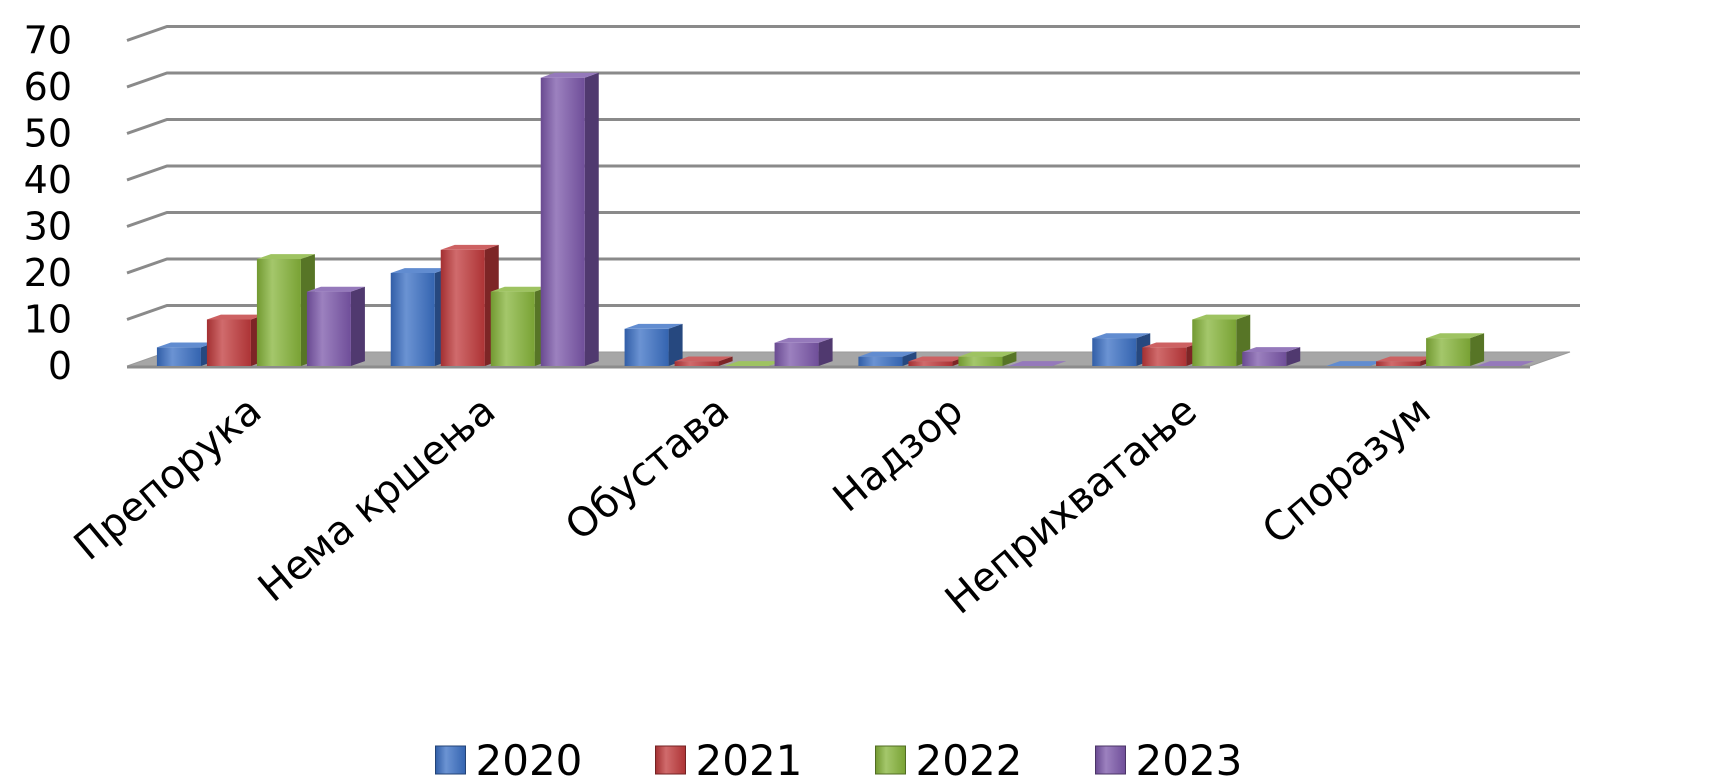  I want to click on chart-legend: 2020 2021 2022 2023, so click(838, 759).